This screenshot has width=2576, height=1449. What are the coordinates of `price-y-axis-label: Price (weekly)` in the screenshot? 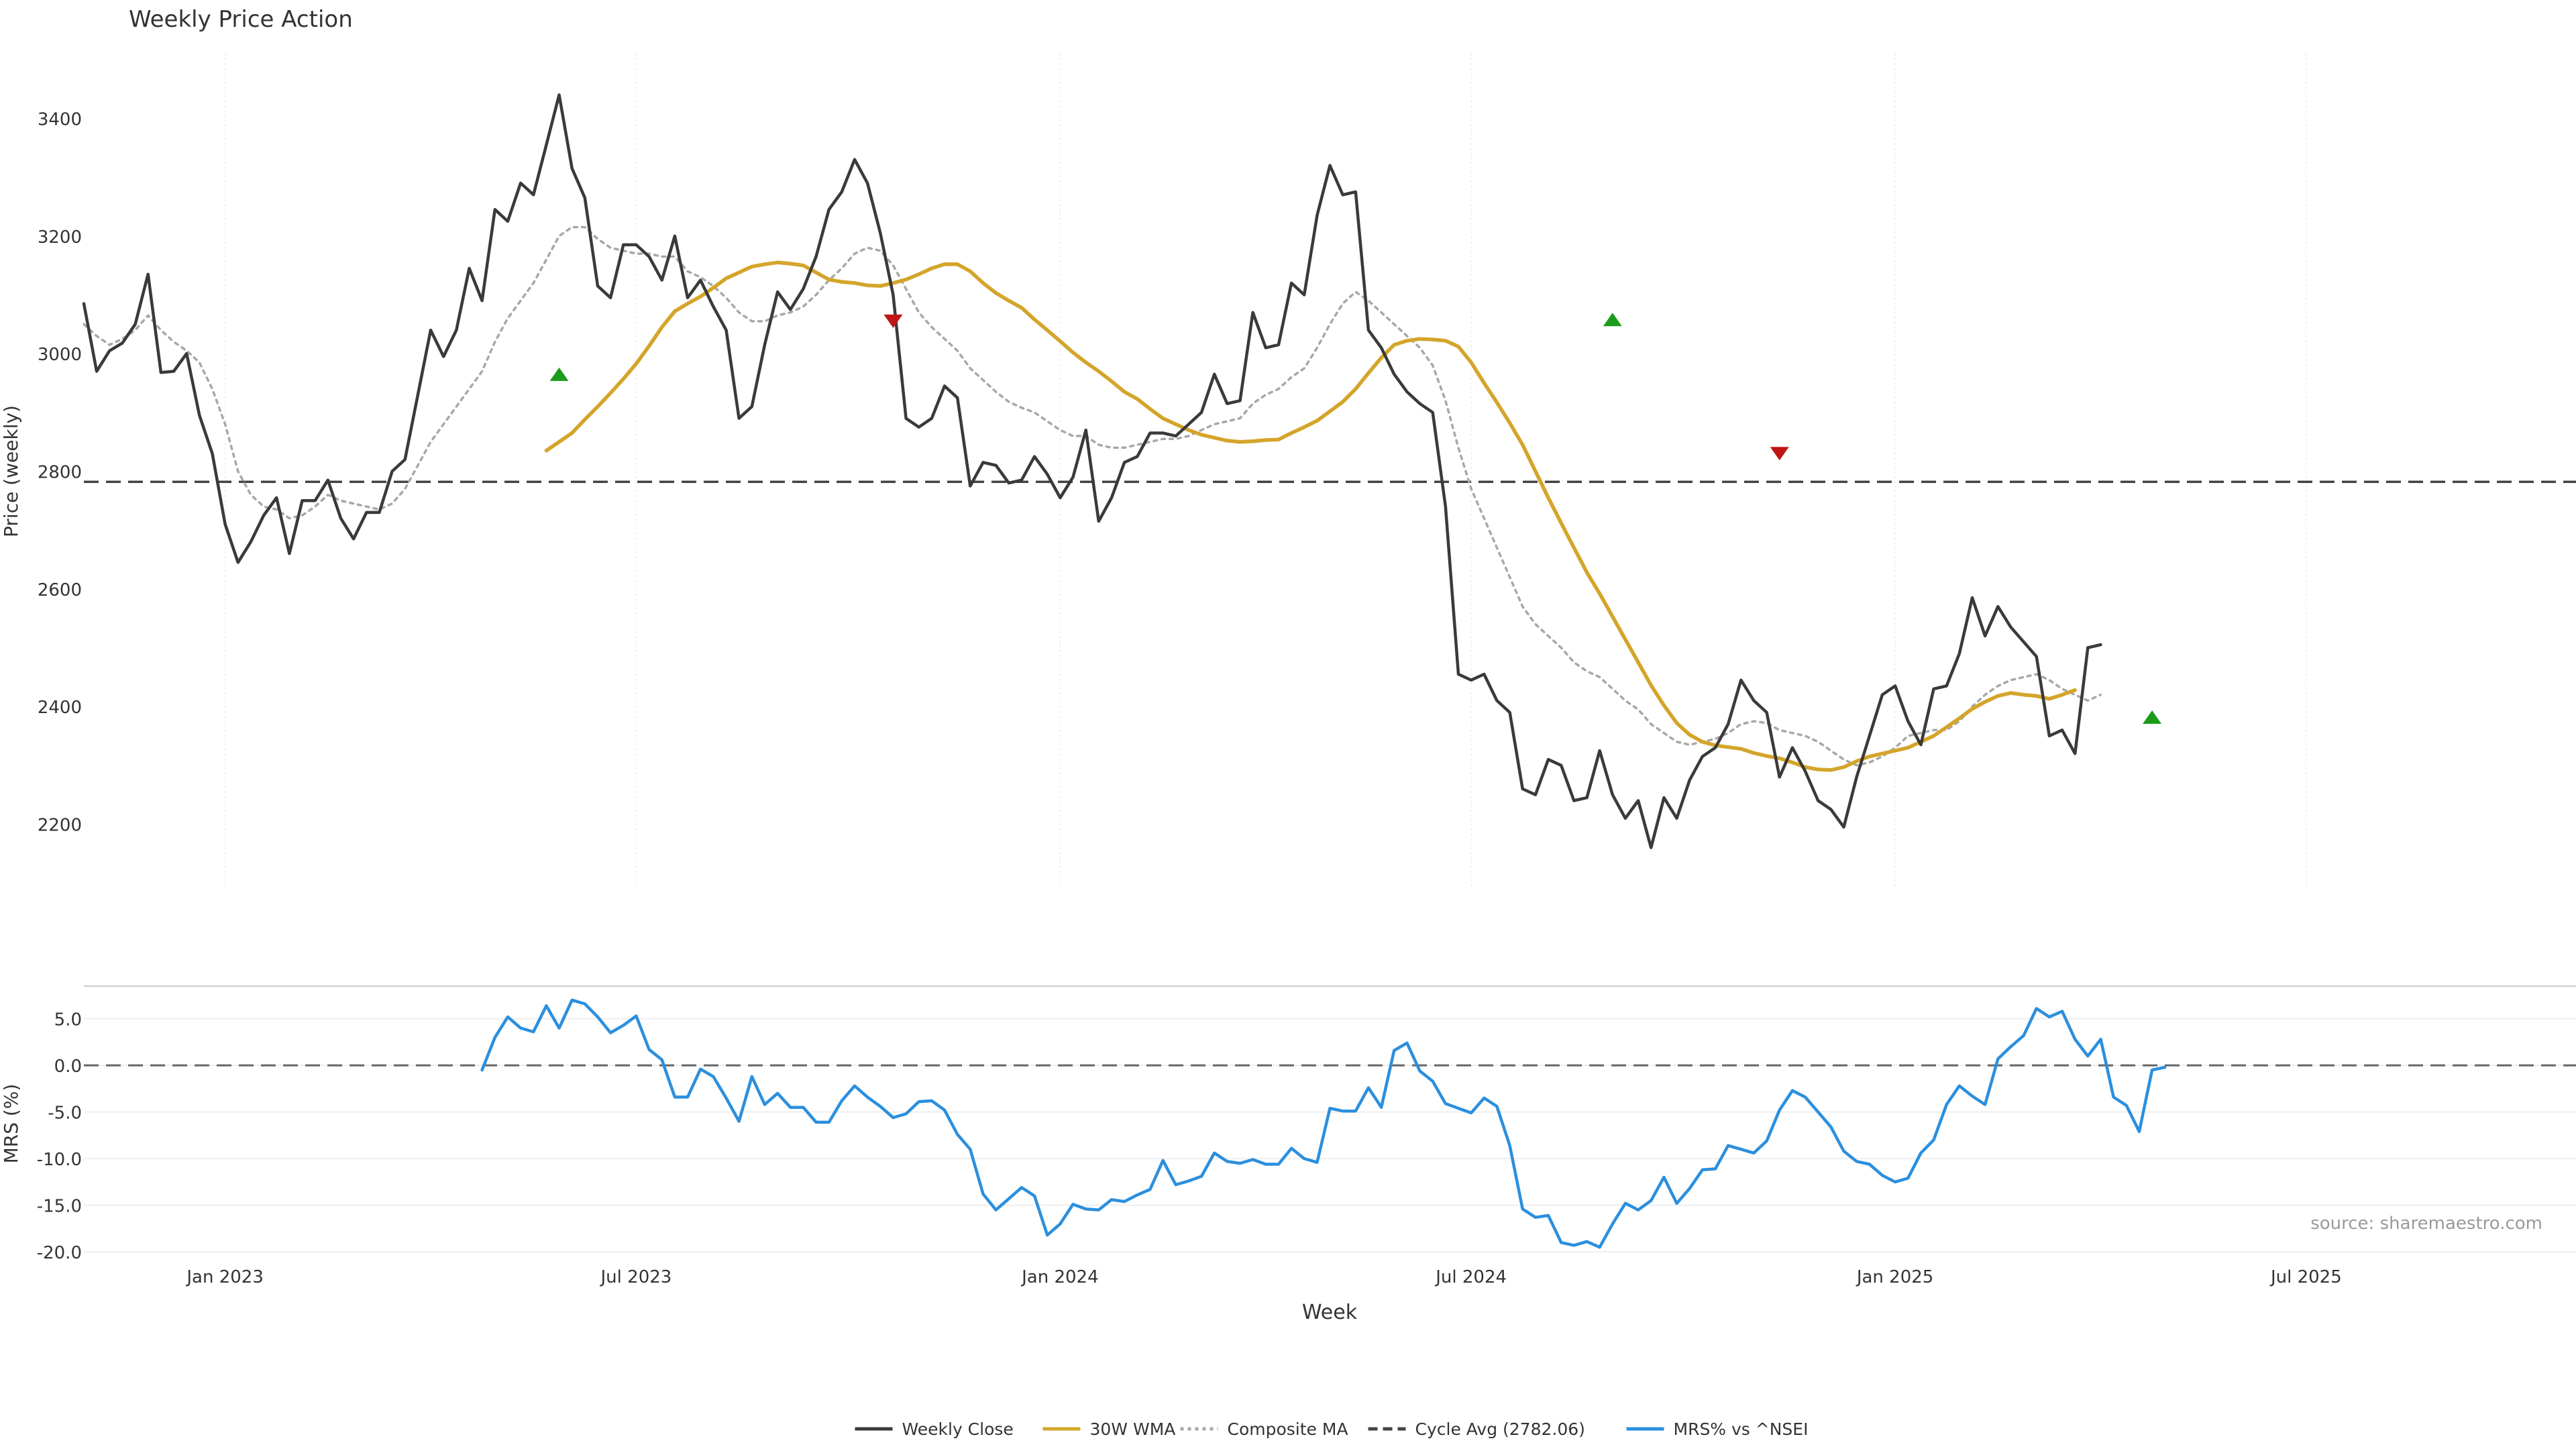 It's located at (11, 471).